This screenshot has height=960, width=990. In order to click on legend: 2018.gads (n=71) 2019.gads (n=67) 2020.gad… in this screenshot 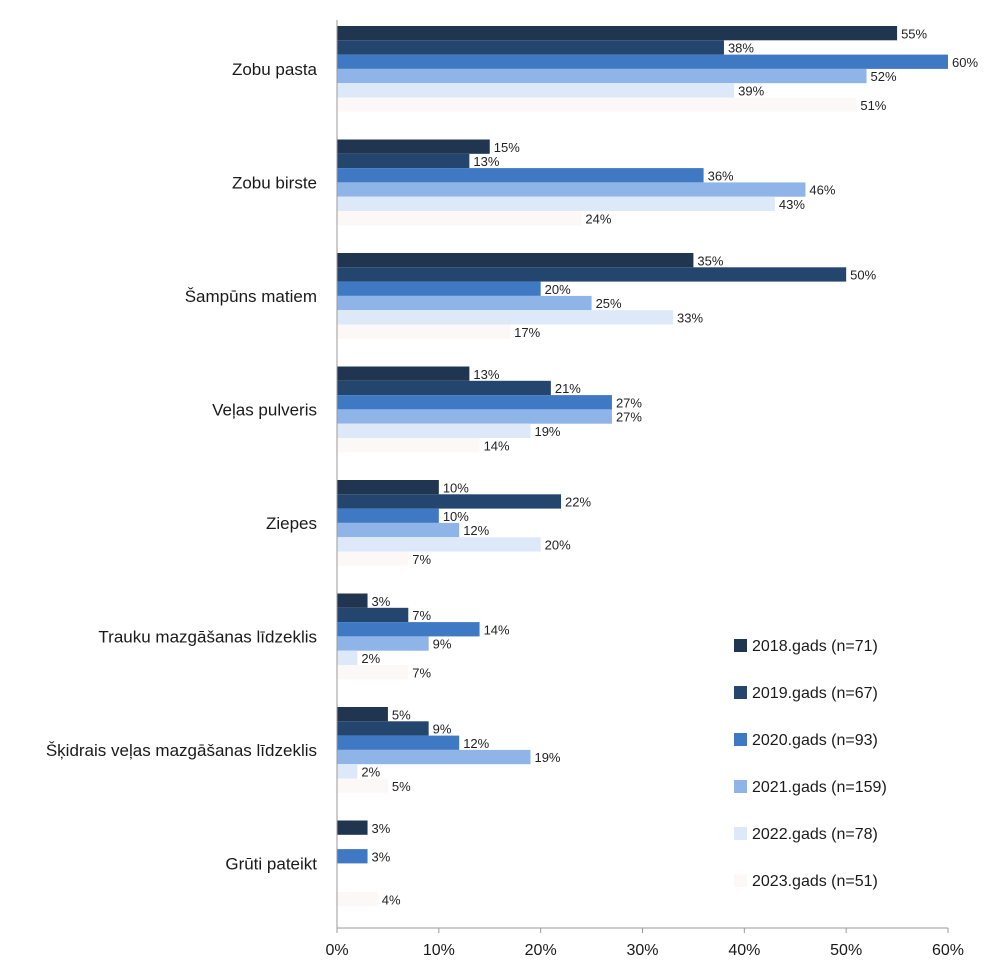, I will do `click(810, 764)`.